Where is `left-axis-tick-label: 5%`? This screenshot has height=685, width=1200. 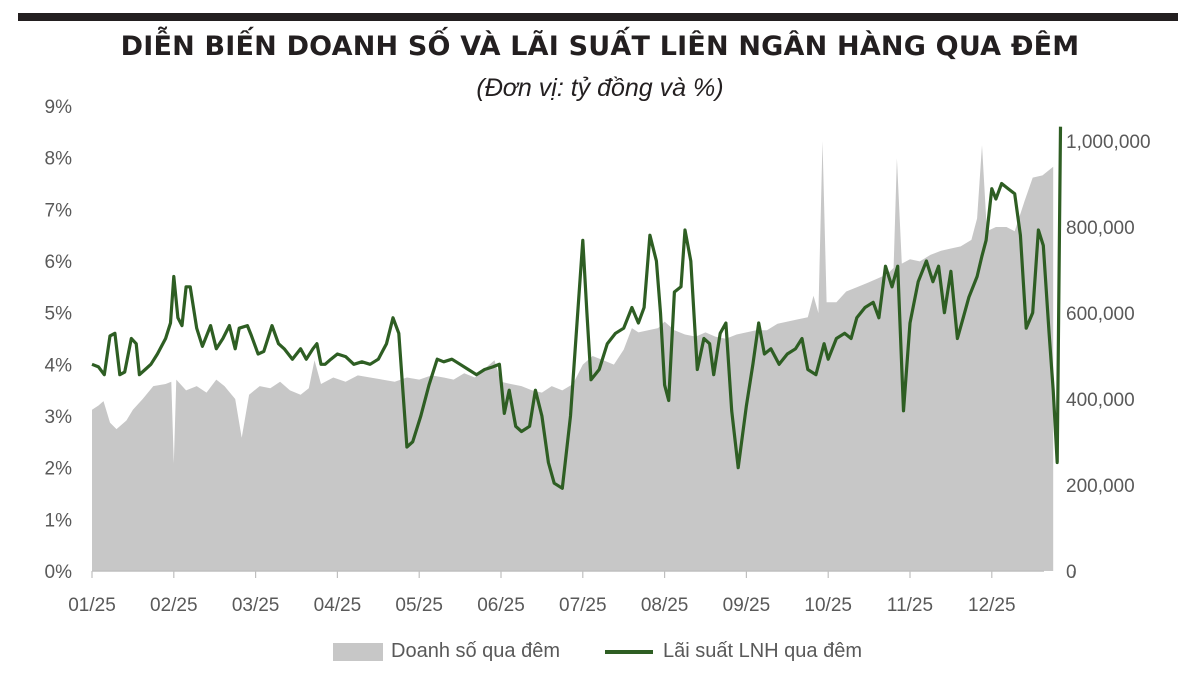 left-axis-tick-label: 5% is located at coordinates (59, 314).